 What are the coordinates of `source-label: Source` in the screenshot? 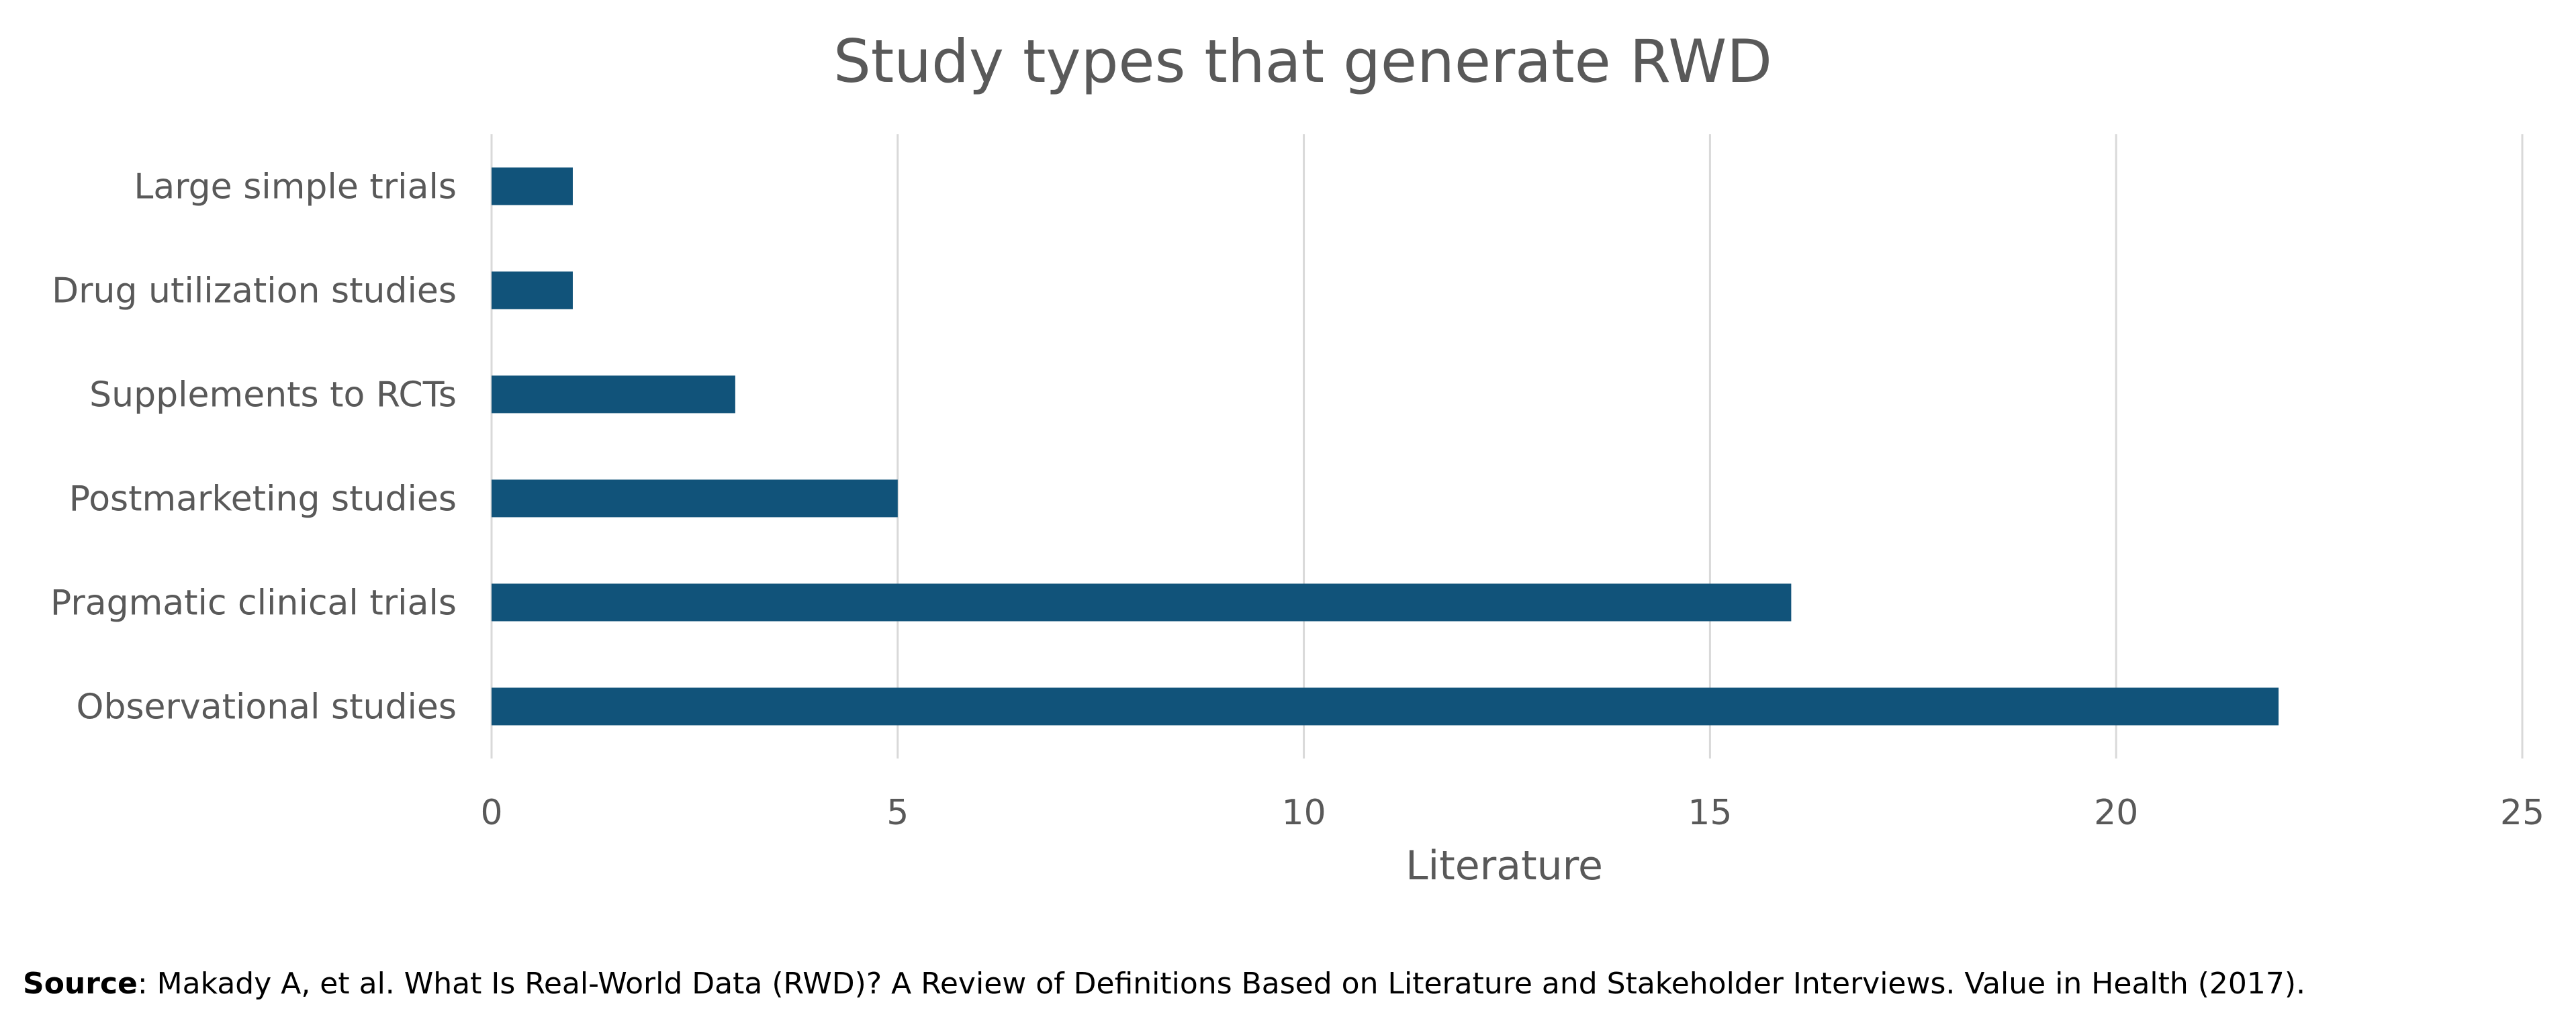 It's located at (80, 984).